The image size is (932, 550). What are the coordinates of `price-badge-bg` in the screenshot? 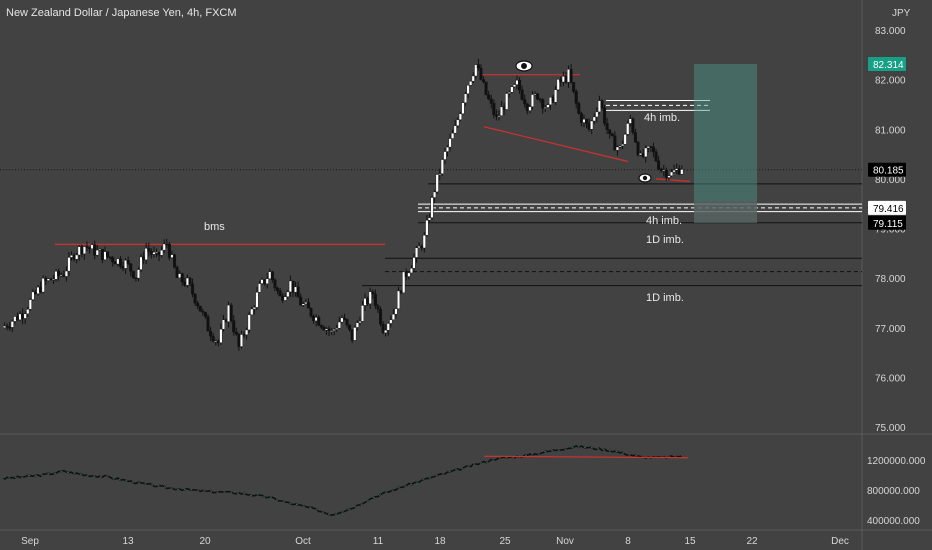 It's located at (887, 169).